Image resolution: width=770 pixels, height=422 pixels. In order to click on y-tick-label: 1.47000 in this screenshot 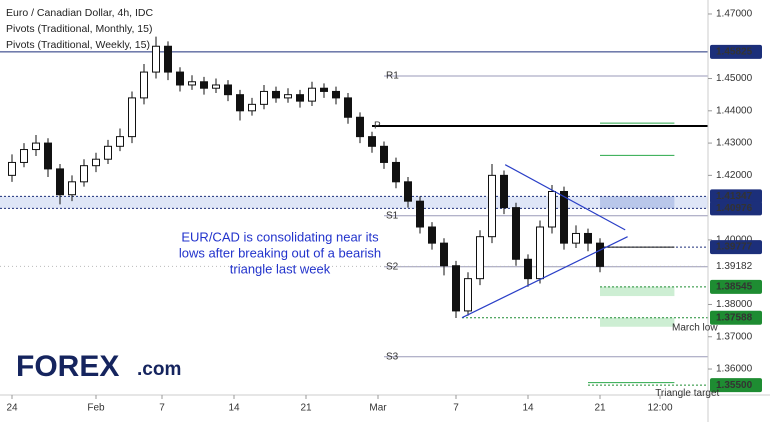, I will do `click(734, 14)`.